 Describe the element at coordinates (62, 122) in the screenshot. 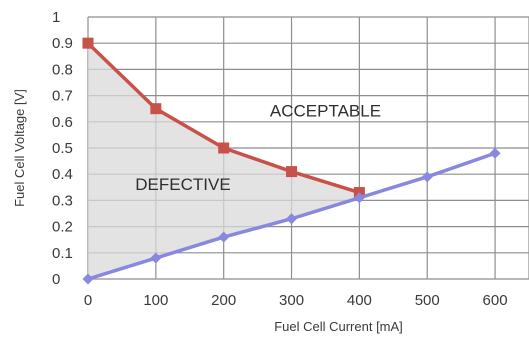

I see `y-tick-label: 0.6` at that location.